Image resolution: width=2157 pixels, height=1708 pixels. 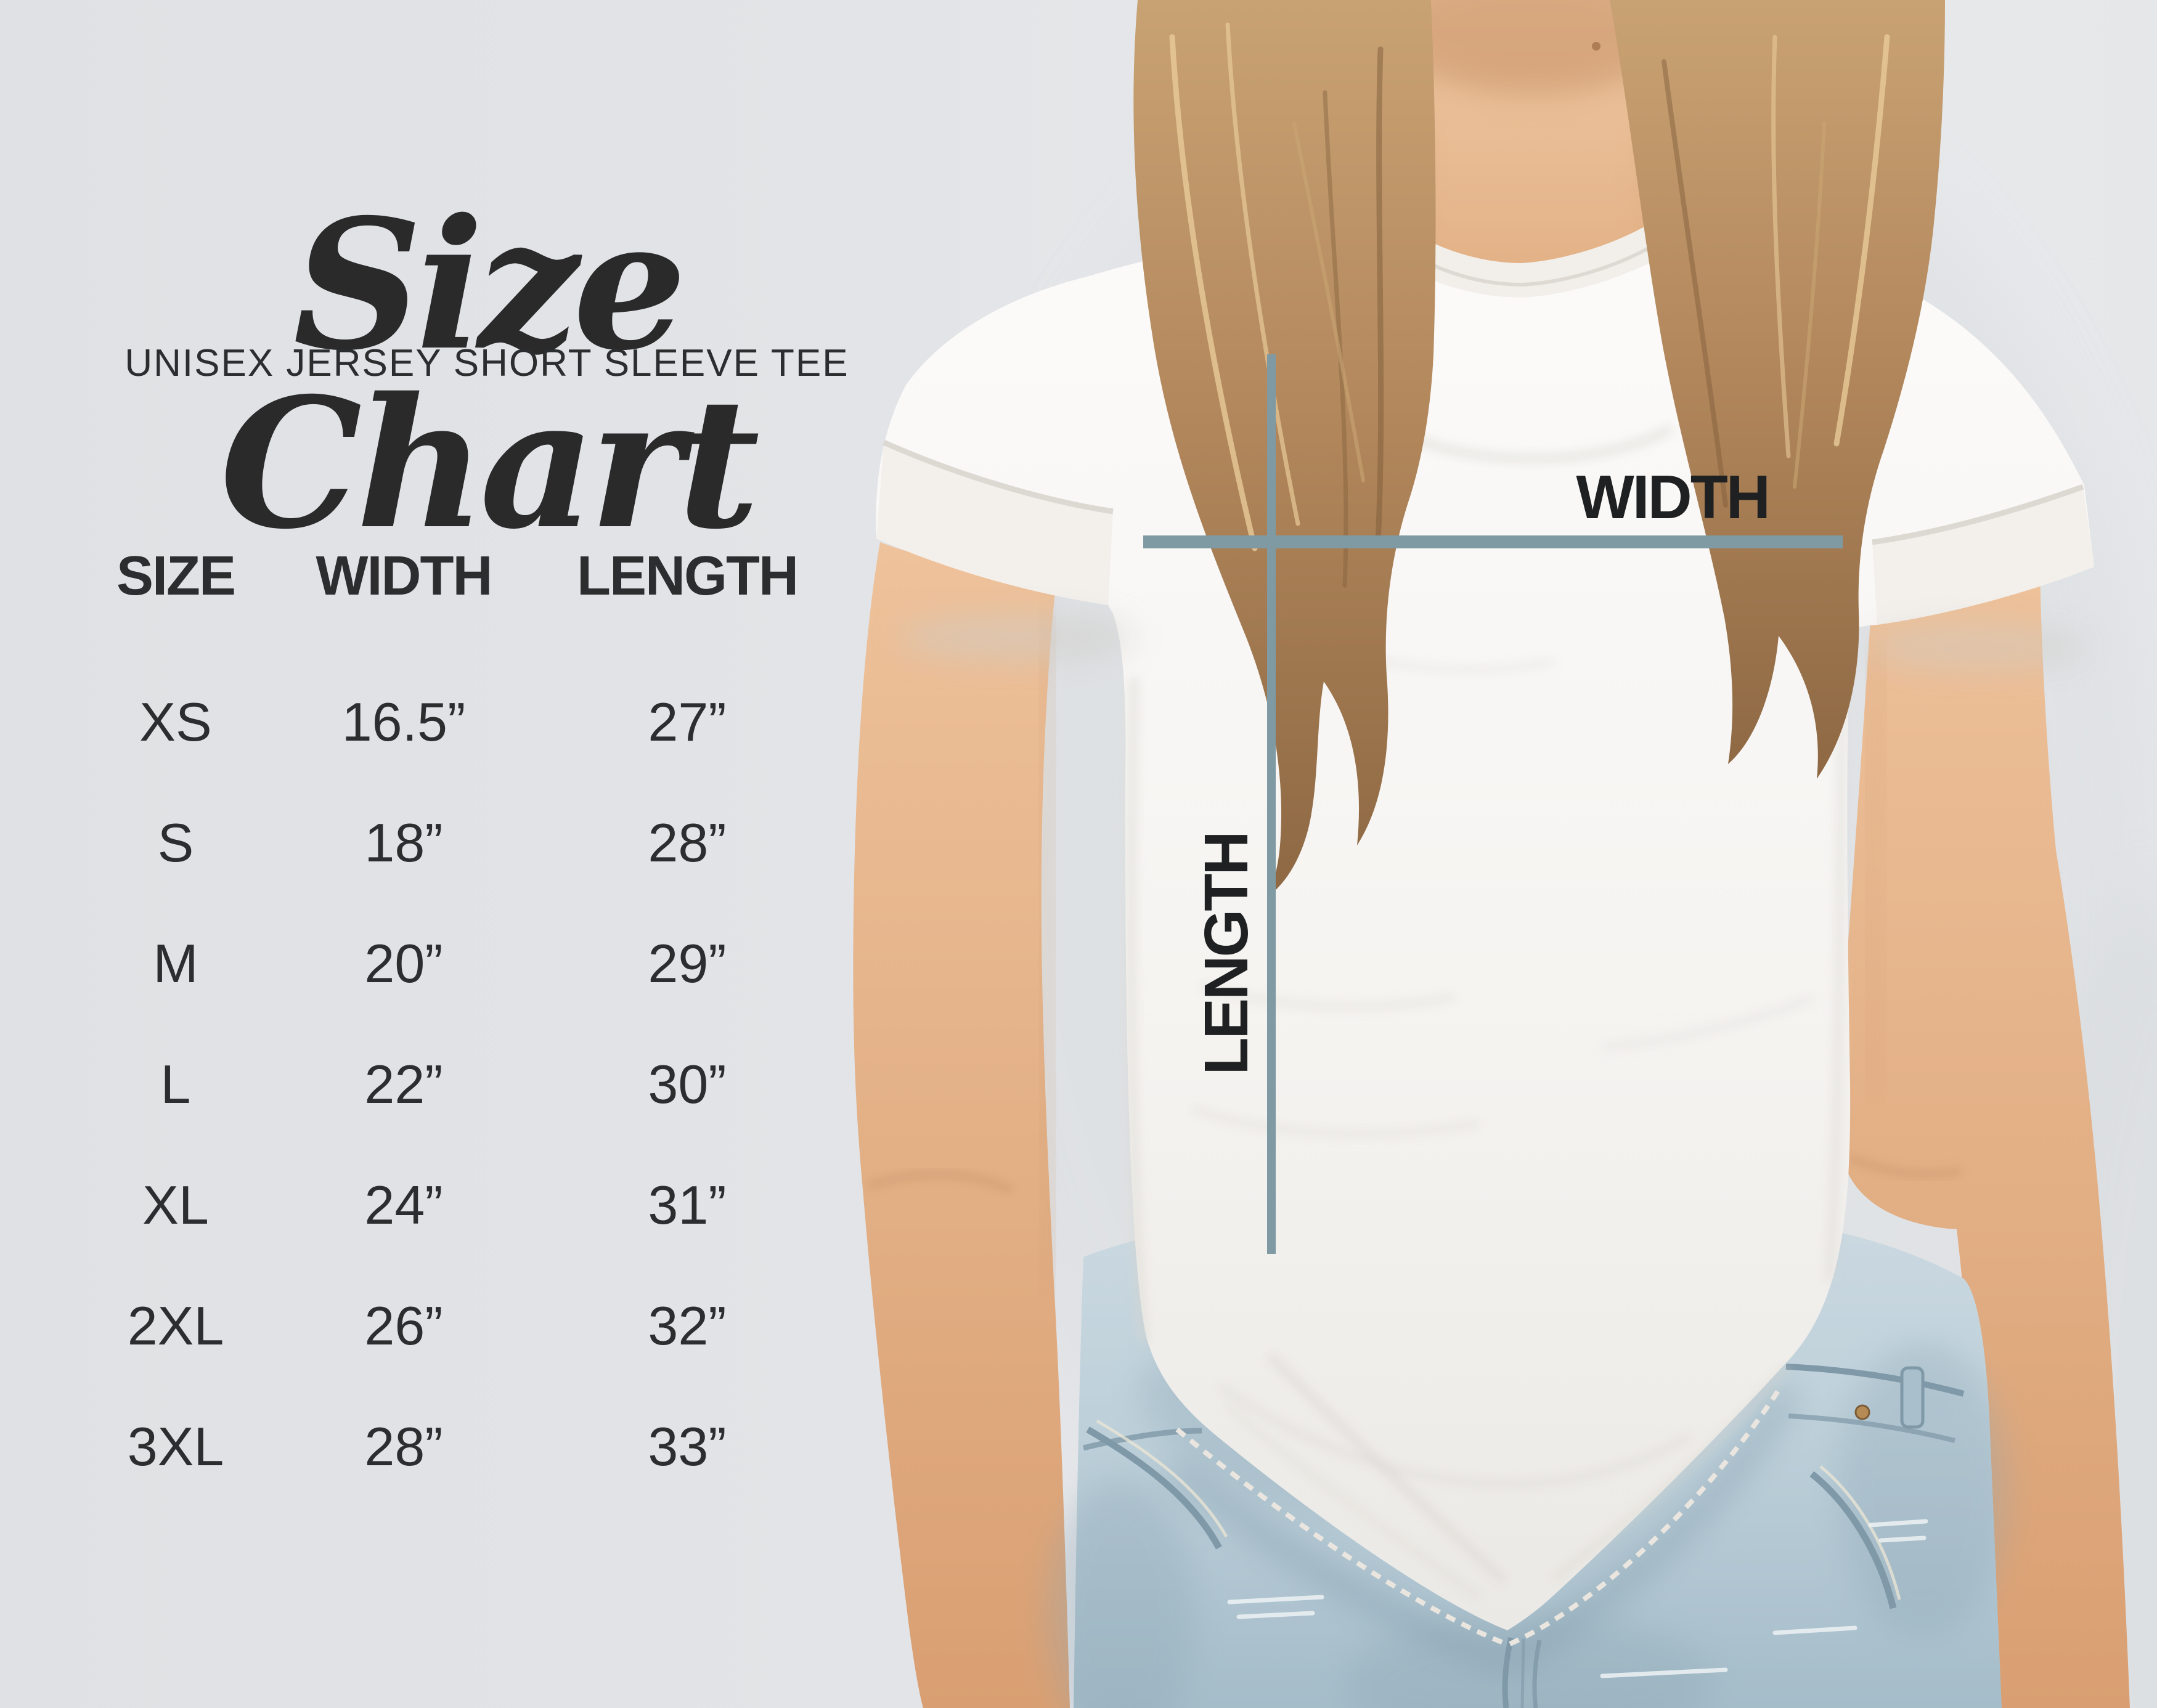 I want to click on table-row: S 18” 28”, so click(x=459, y=843).